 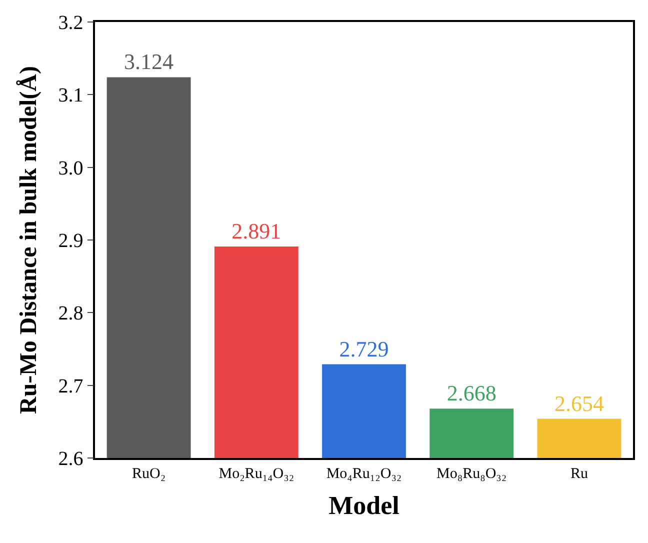 I want to click on data-label: 2.654, so click(x=579, y=403).